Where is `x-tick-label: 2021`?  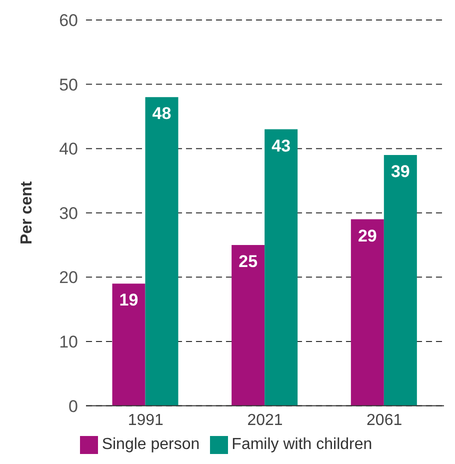
x-tick-label: 2021 is located at coordinates (265, 421).